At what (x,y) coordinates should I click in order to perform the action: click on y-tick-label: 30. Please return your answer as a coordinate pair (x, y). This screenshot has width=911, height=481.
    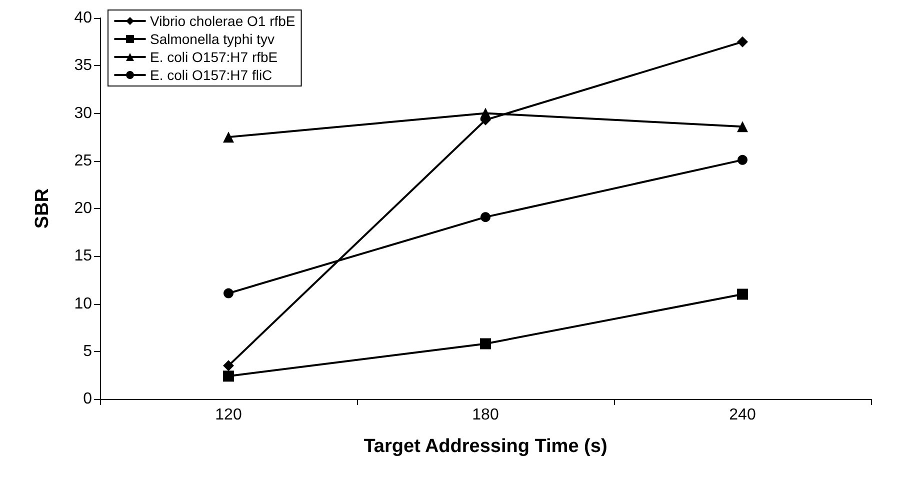
    Looking at the image, I should click on (83, 113).